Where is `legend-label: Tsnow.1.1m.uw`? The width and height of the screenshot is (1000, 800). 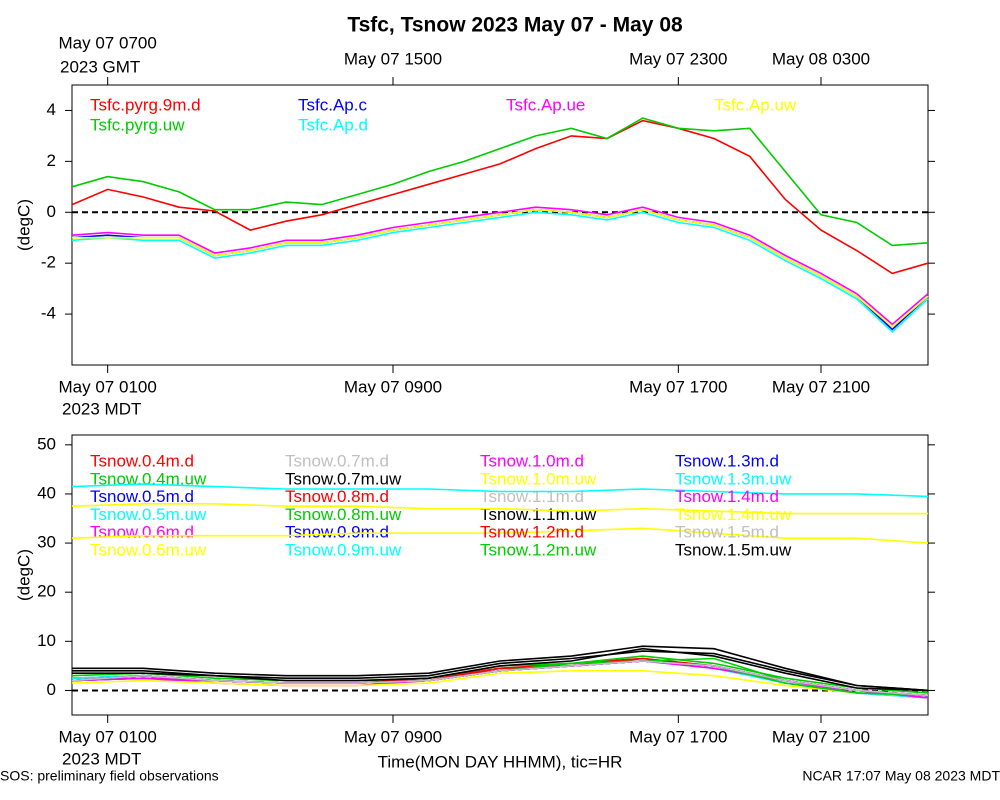 legend-label: Tsnow.1.1m.uw is located at coordinates (538, 514).